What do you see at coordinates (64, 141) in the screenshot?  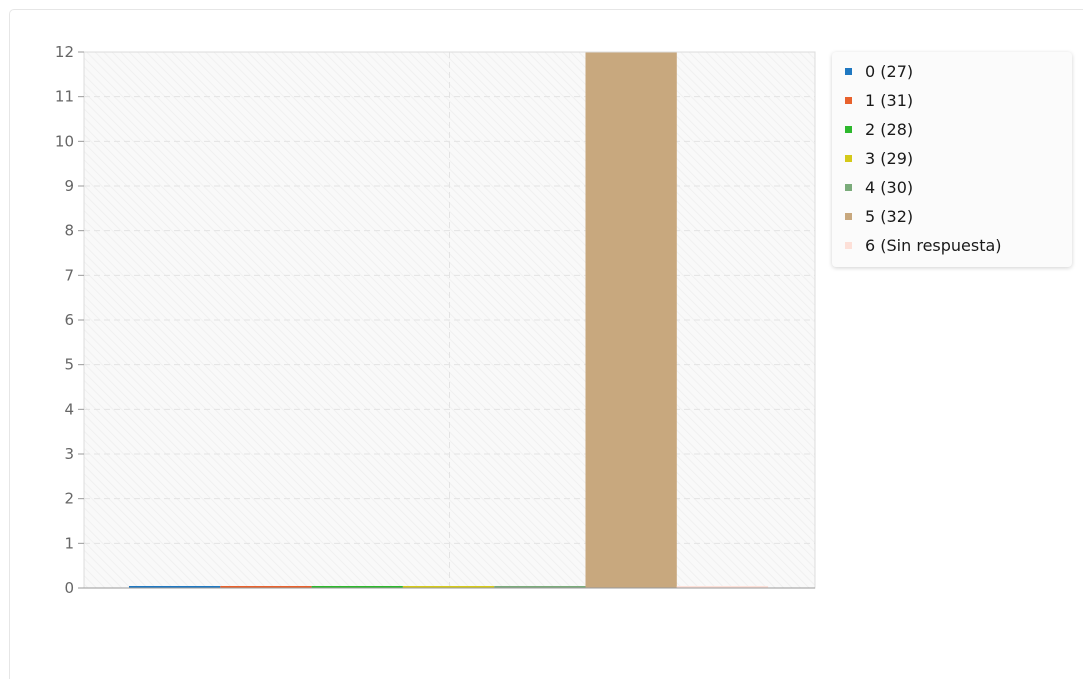 I see `y-tick-label: 10` at bounding box center [64, 141].